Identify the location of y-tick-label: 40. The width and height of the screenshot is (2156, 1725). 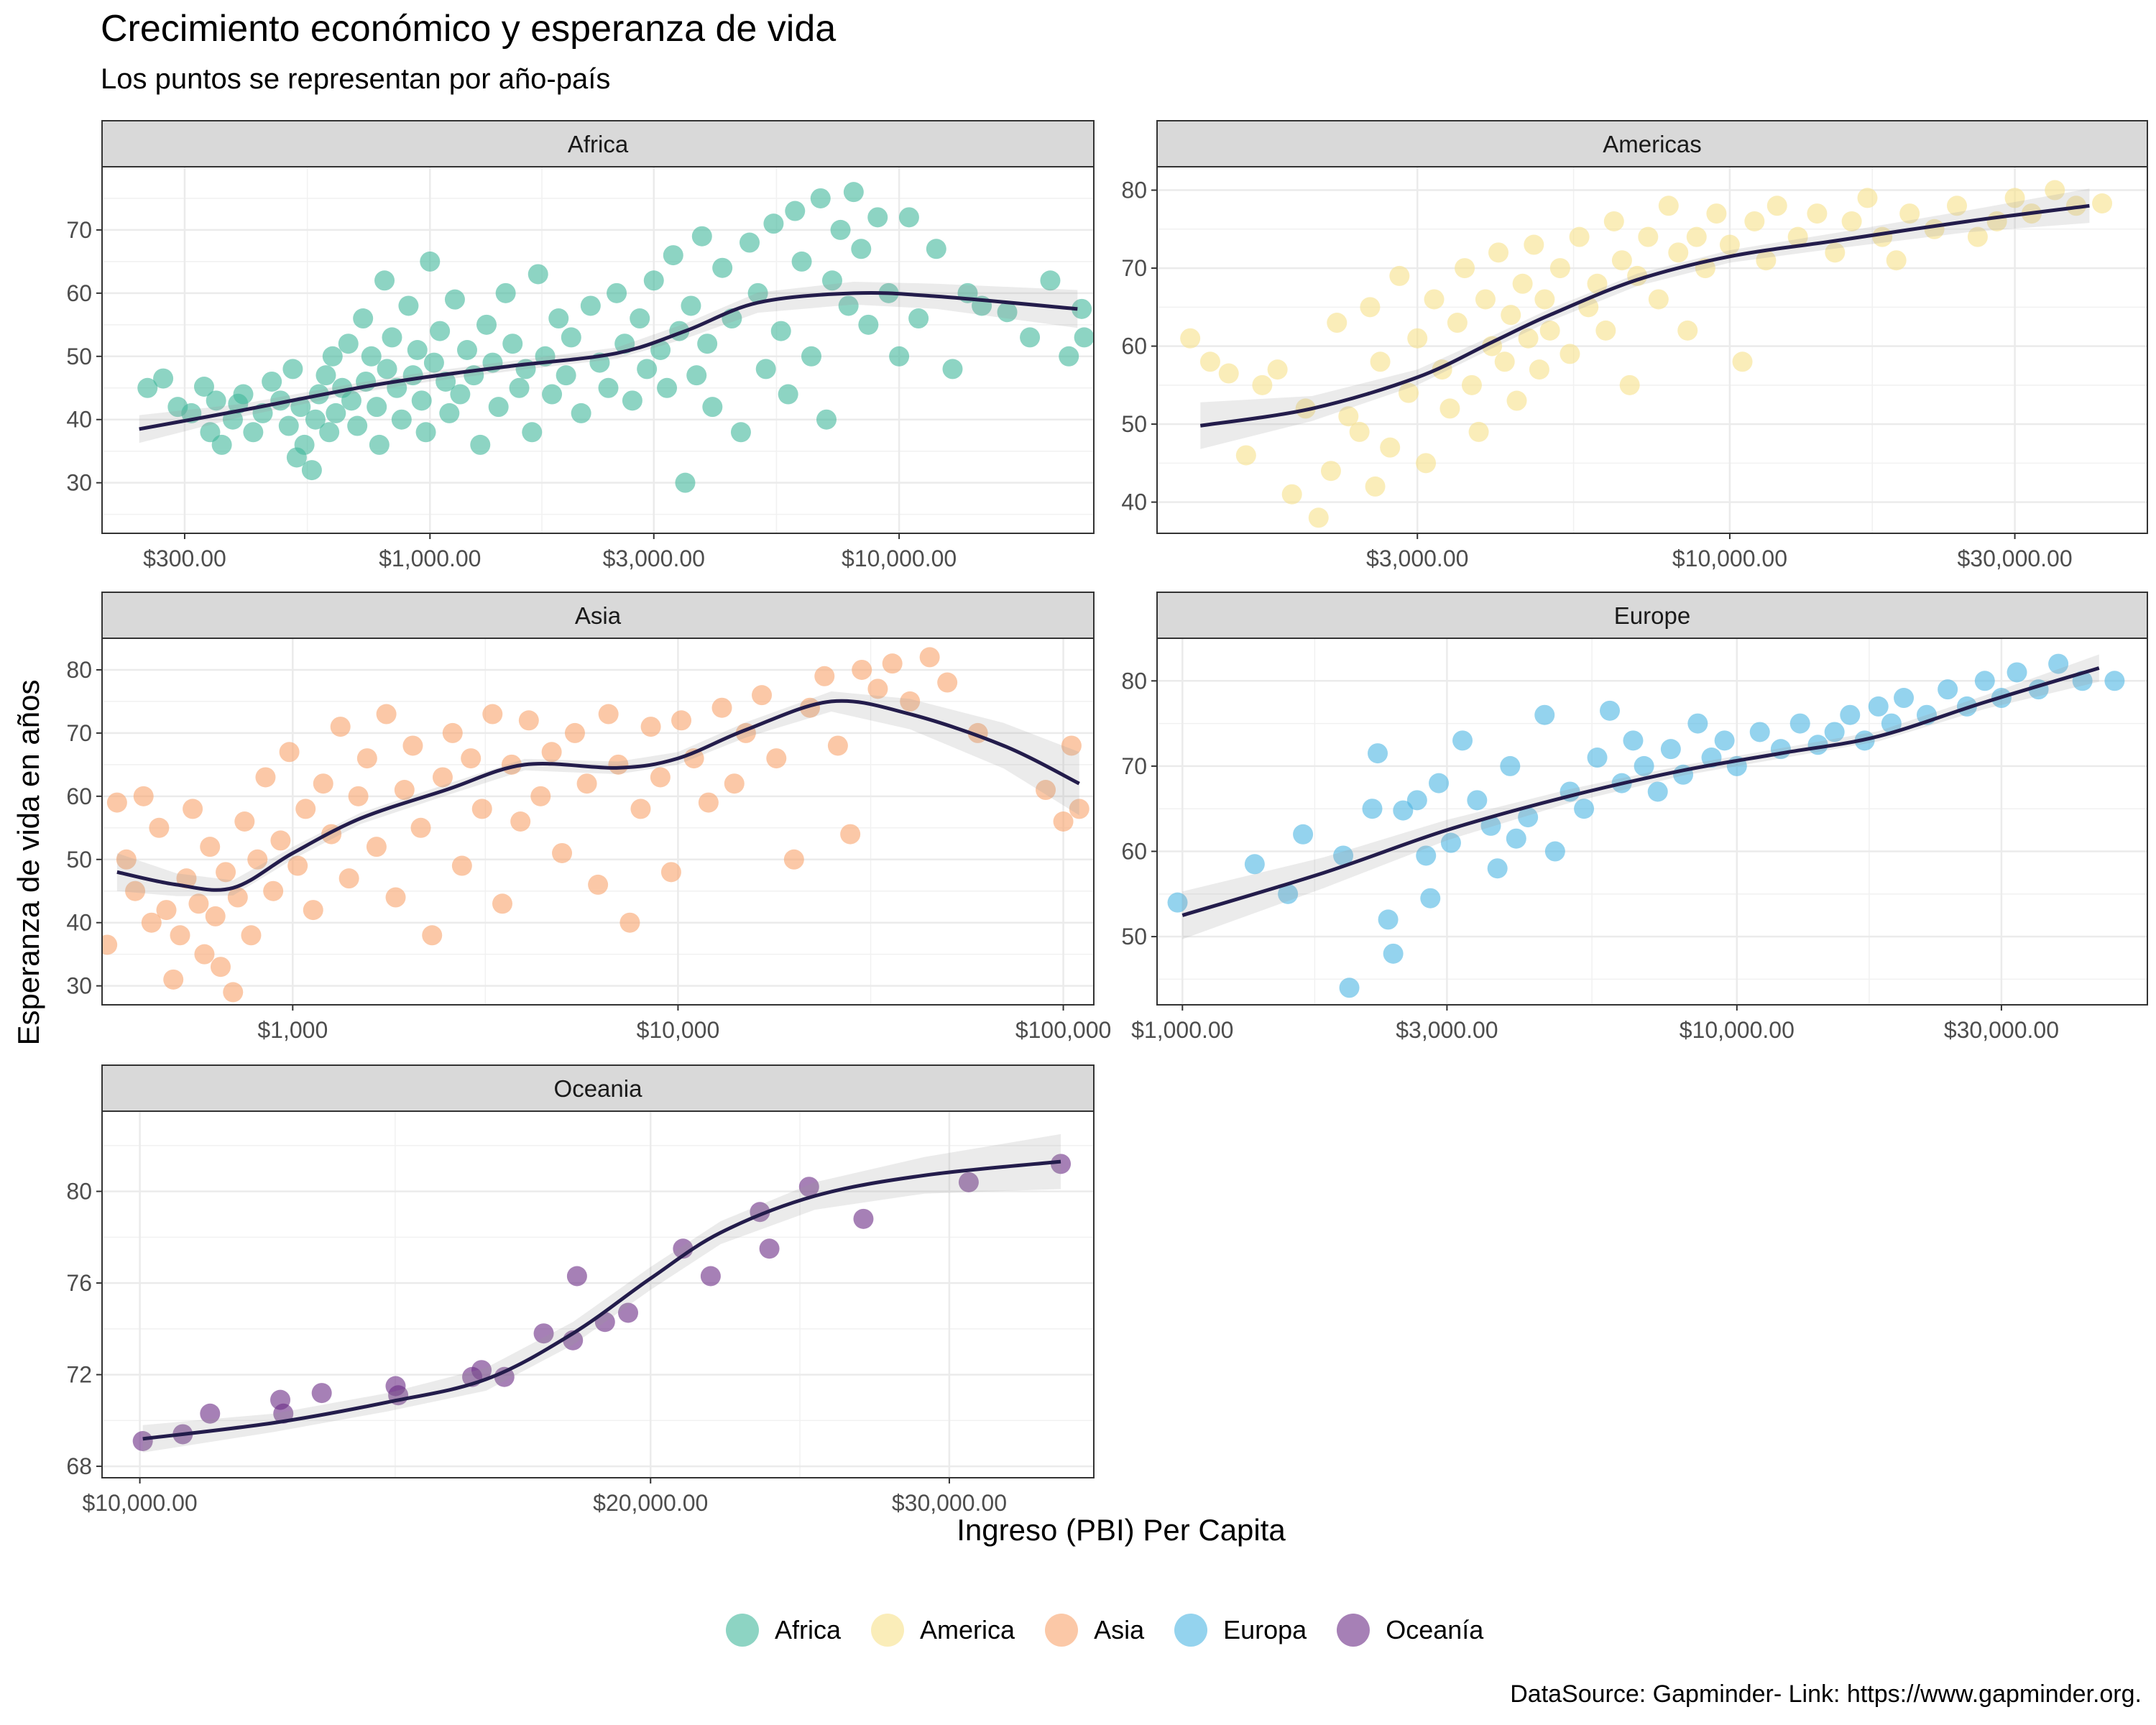
(79, 420).